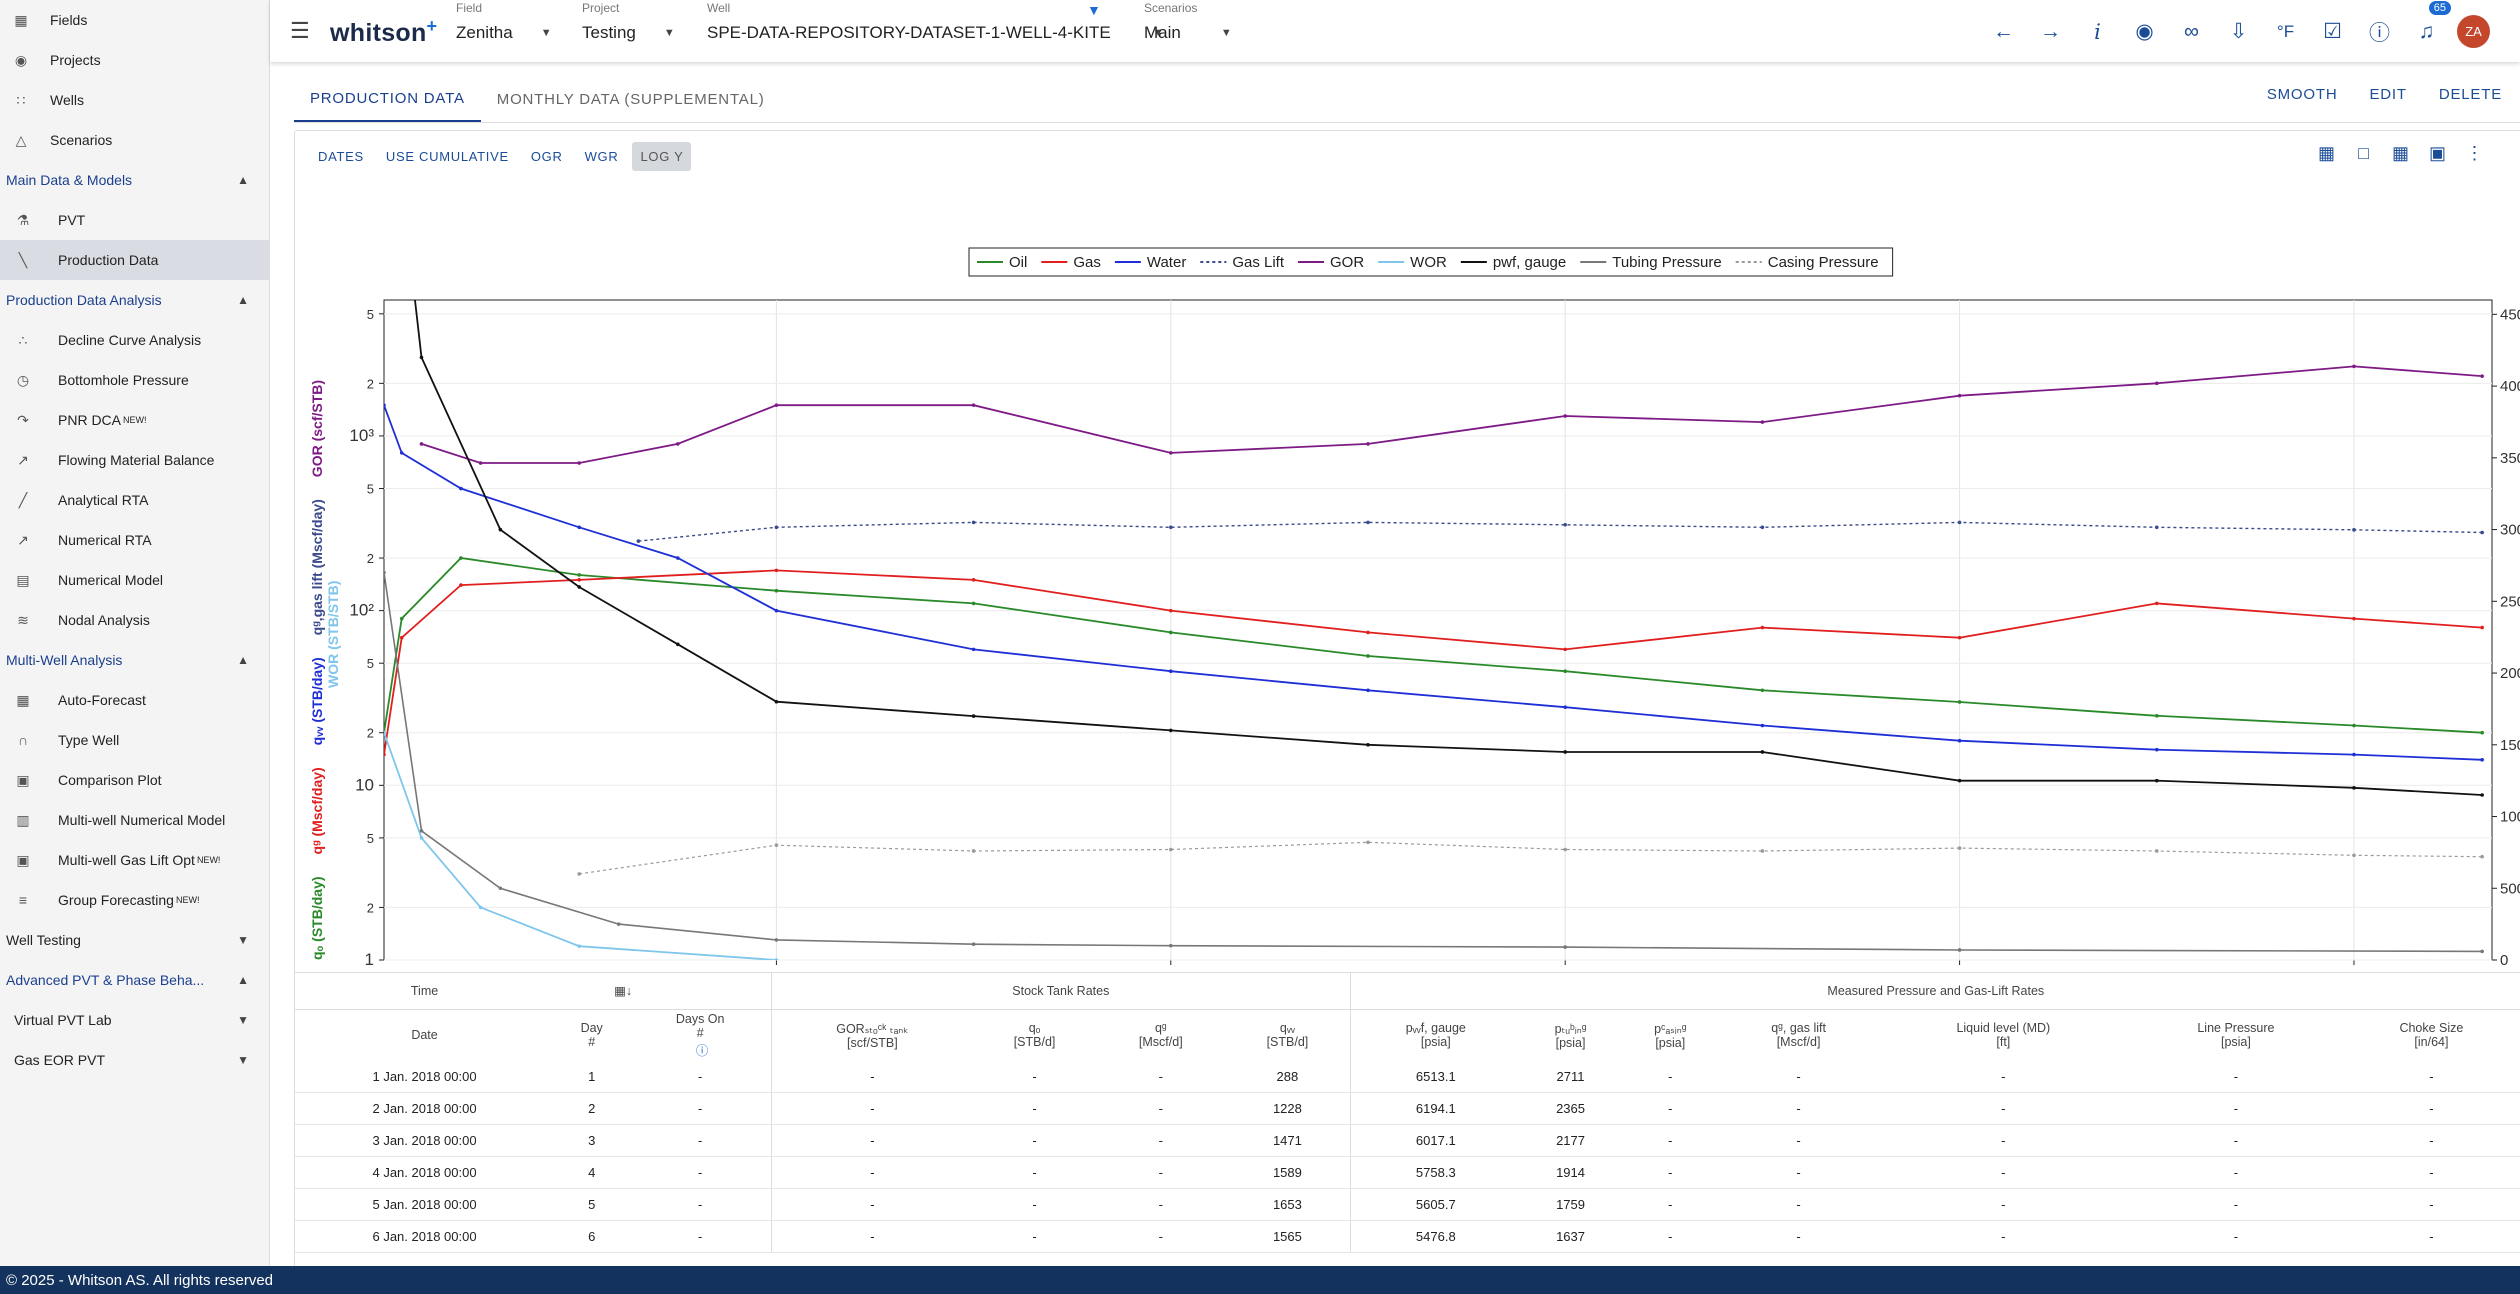 This screenshot has width=2520, height=1294. What do you see at coordinates (134, 660) in the screenshot?
I see `section-multi: Multi-Well Analysis ▲` at bounding box center [134, 660].